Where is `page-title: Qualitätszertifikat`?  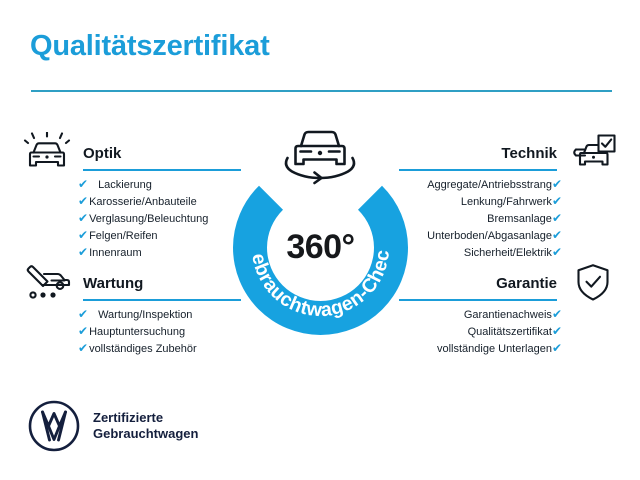
page-title: Qualitätszertifikat is located at coordinates (150, 46).